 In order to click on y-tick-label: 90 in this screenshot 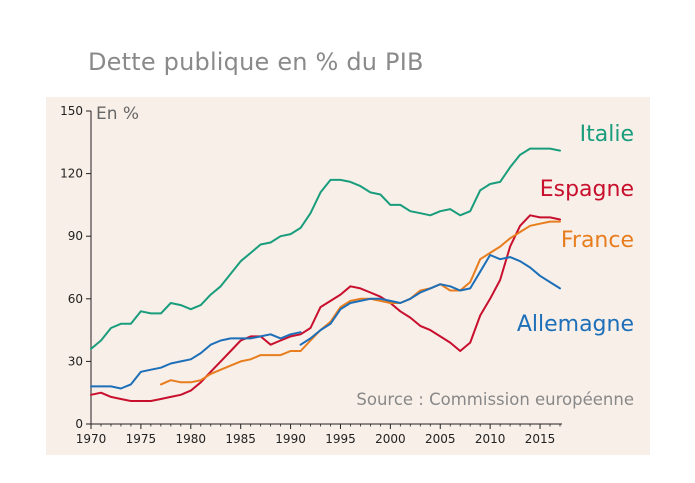, I will do `click(75, 236)`.